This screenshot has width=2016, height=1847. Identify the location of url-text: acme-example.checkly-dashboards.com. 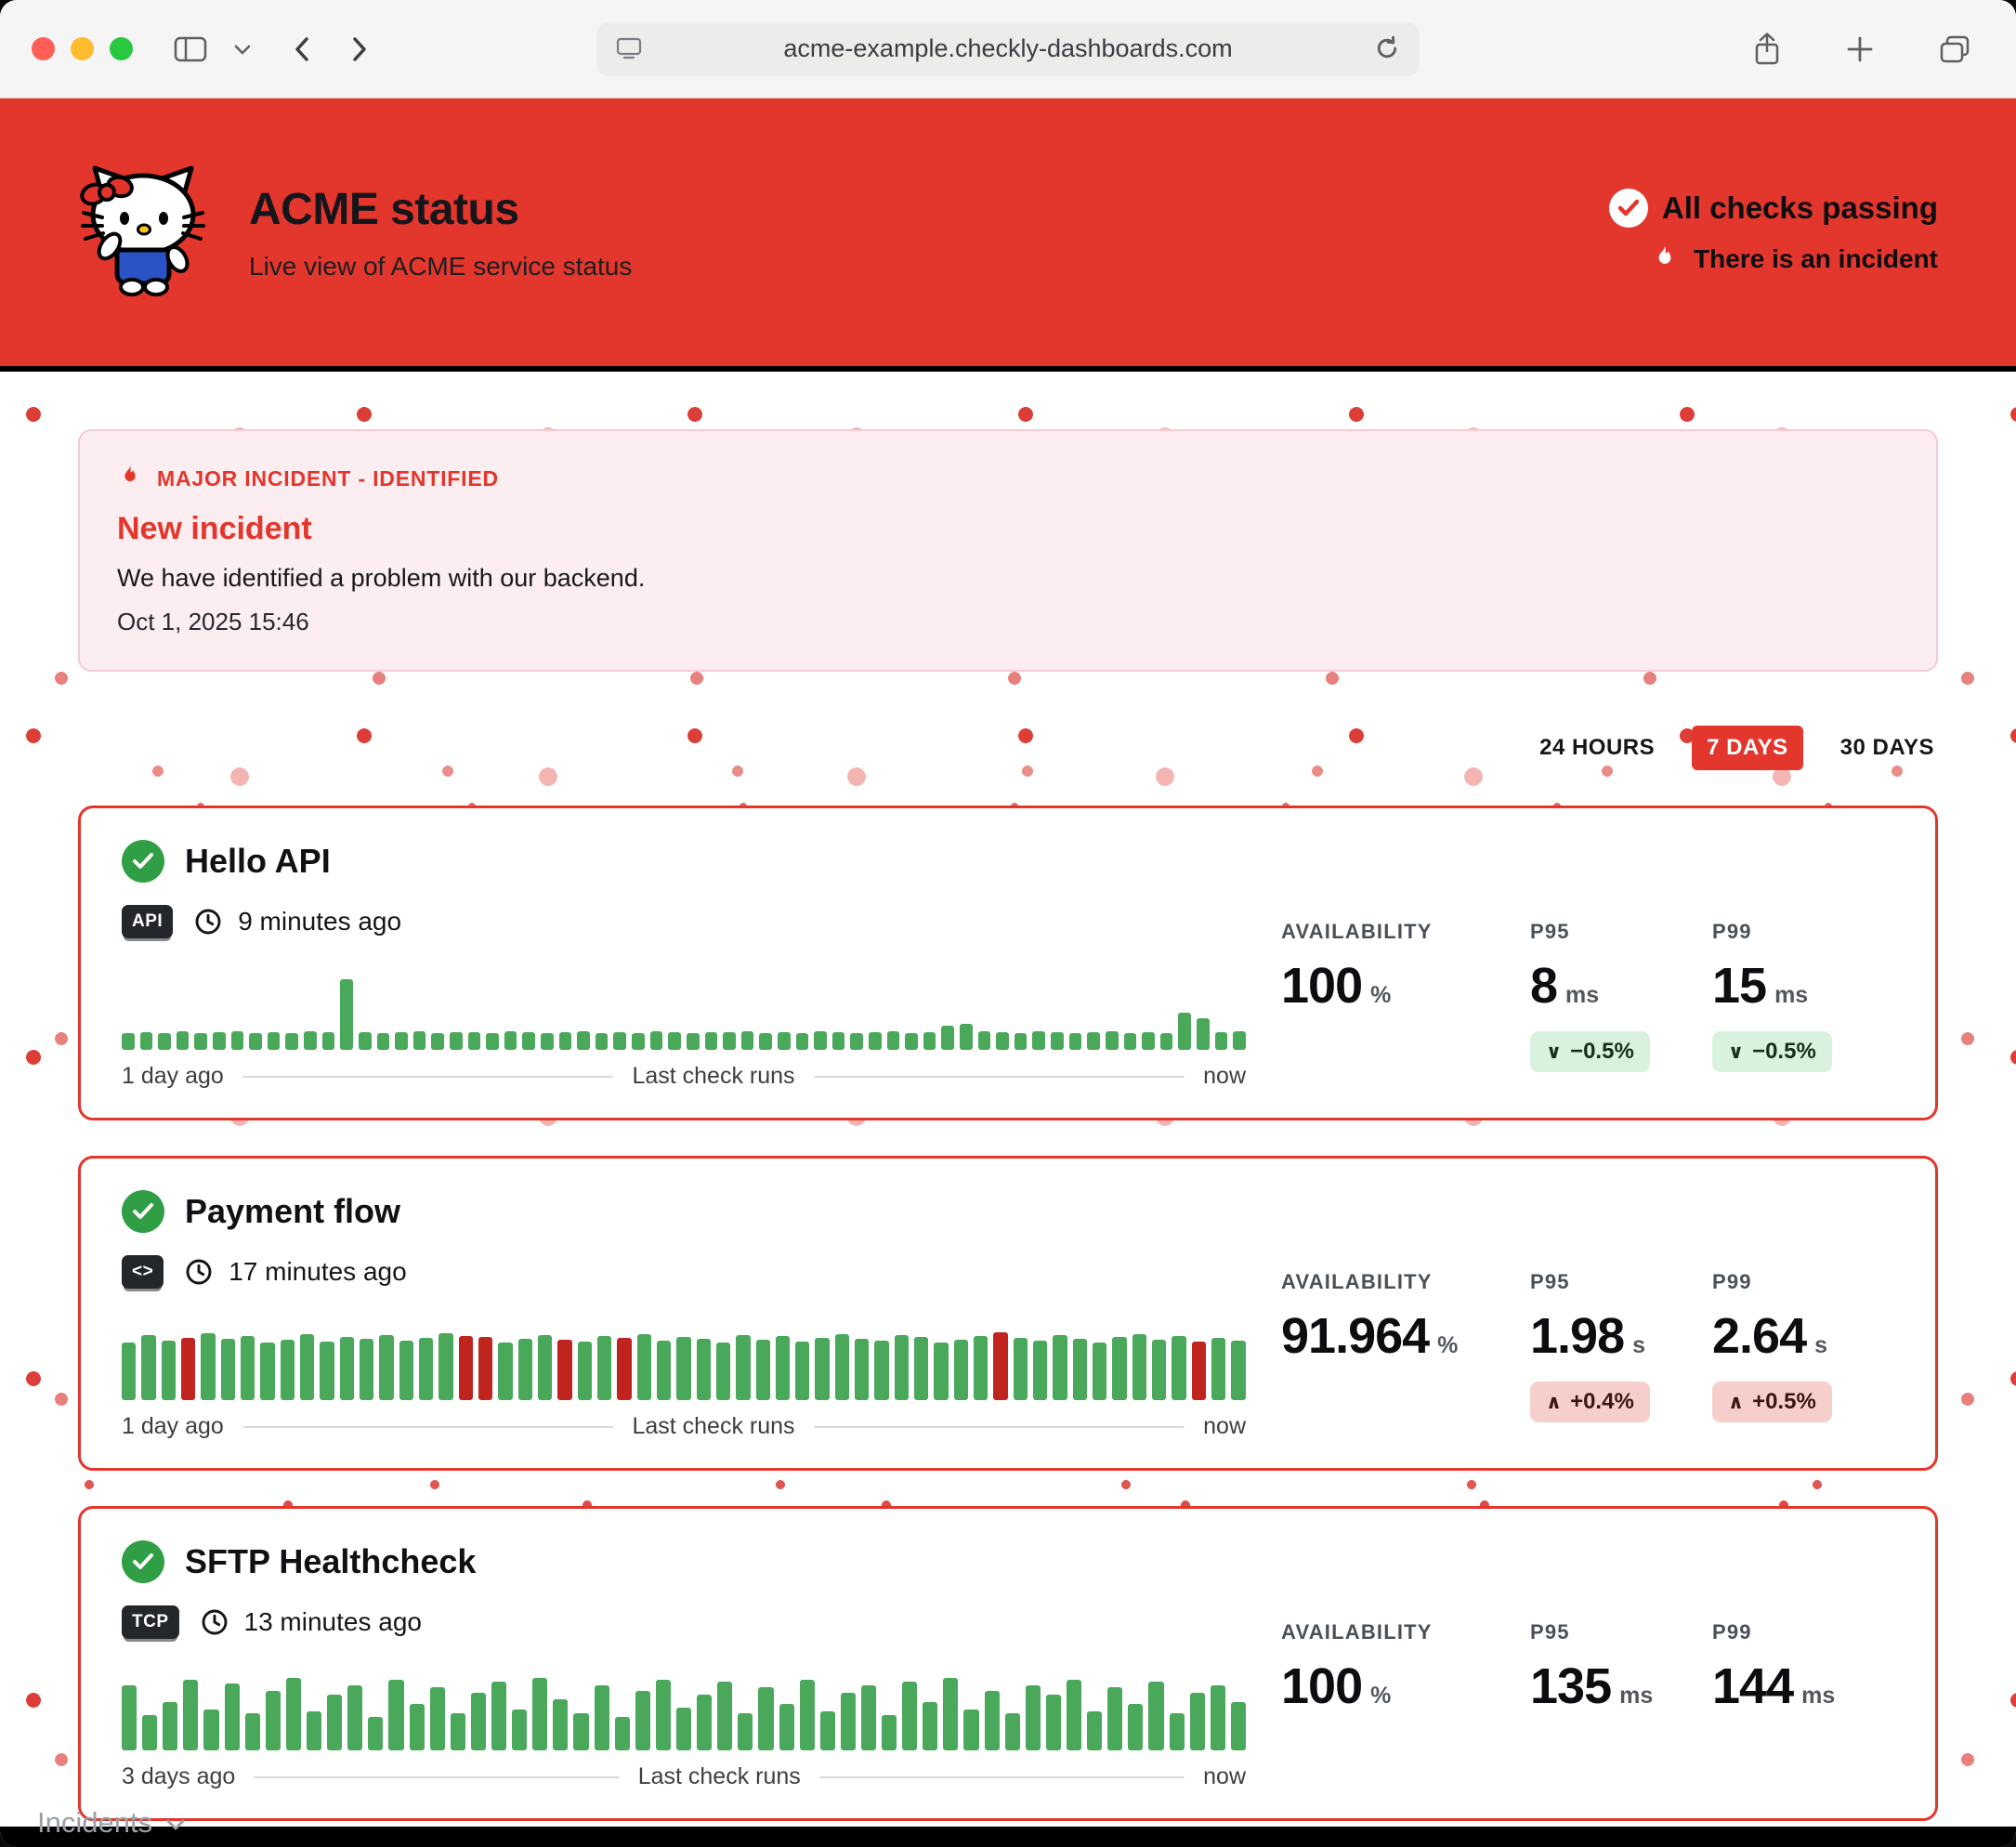
(1008, 48).